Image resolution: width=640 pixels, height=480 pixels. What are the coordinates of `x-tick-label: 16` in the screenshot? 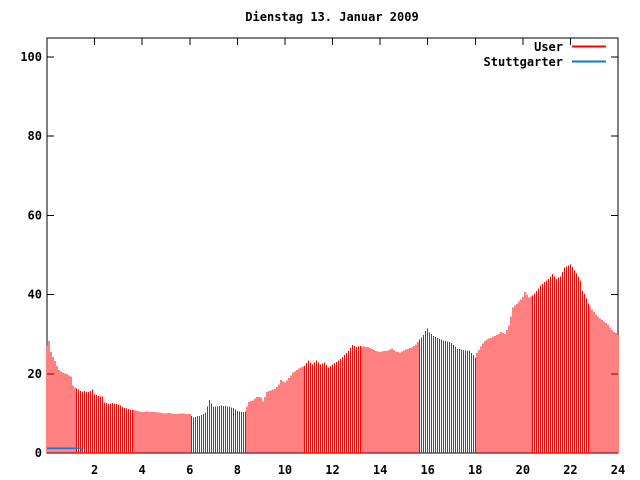 It's located at (427, 470).